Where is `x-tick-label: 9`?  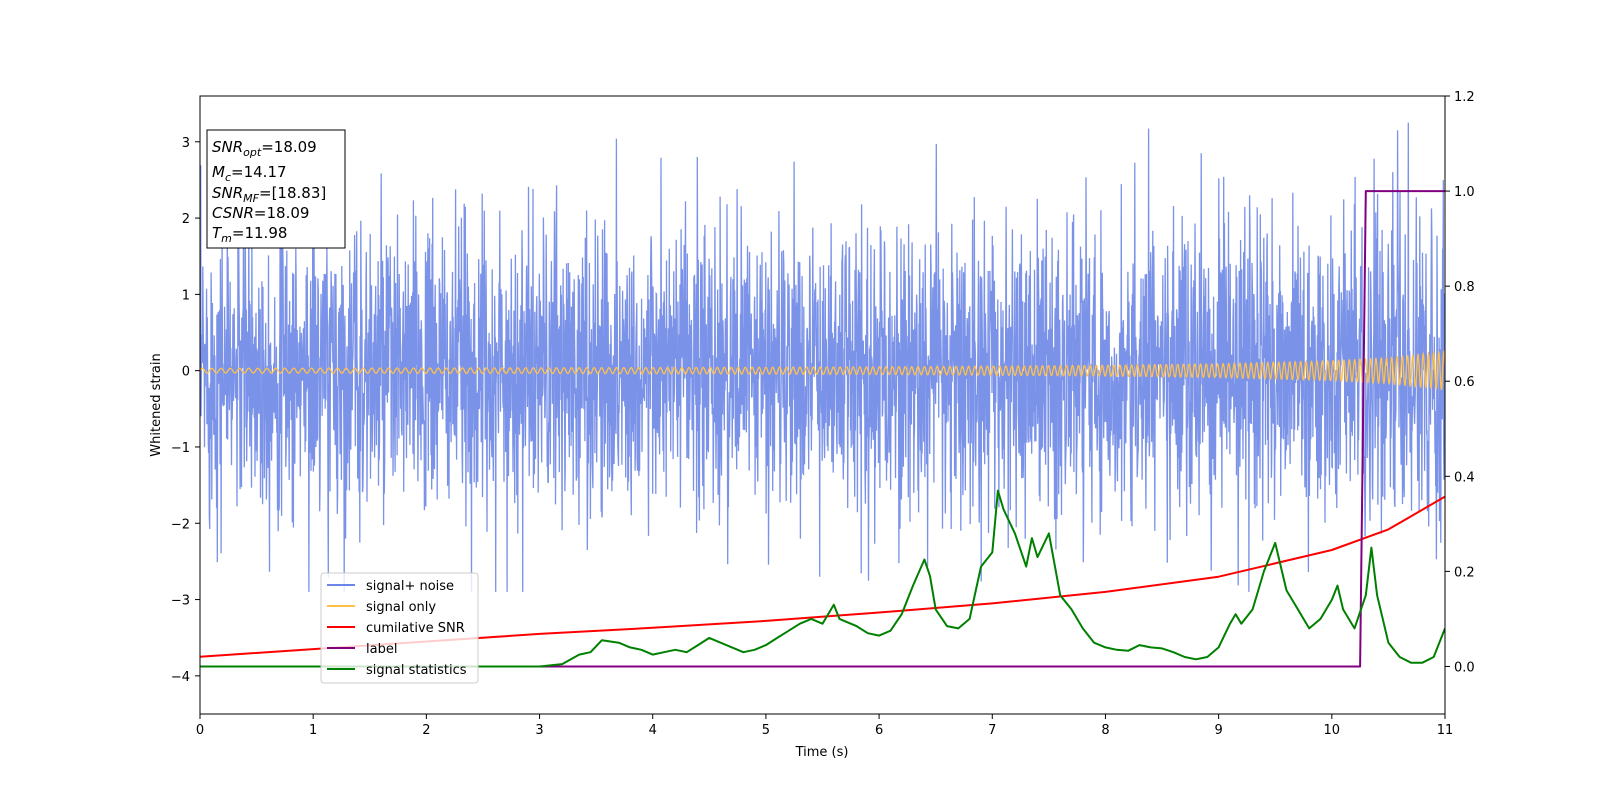
x-tick-label: 9 is located at coordinates (1218, 730).